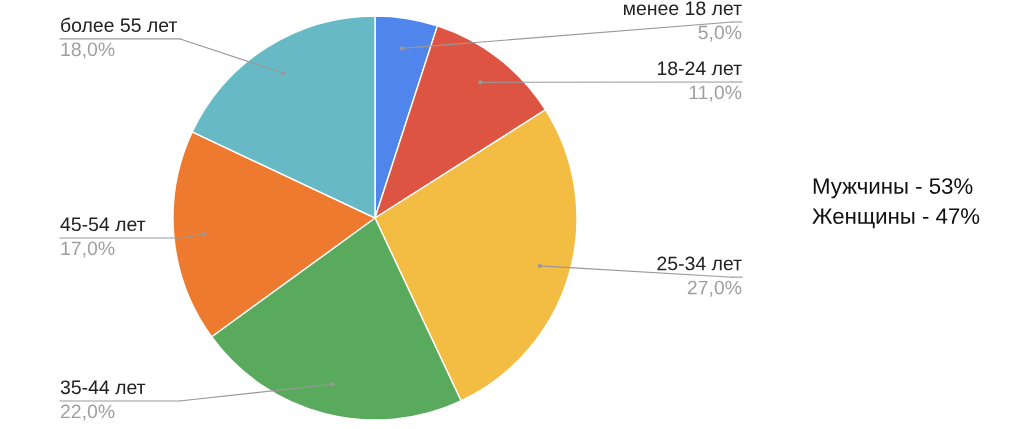  What do you see at coordinates (682, 8) in the screenshot?
I see `slice-label: менее 18 лет` at bounding box center [682, 8].